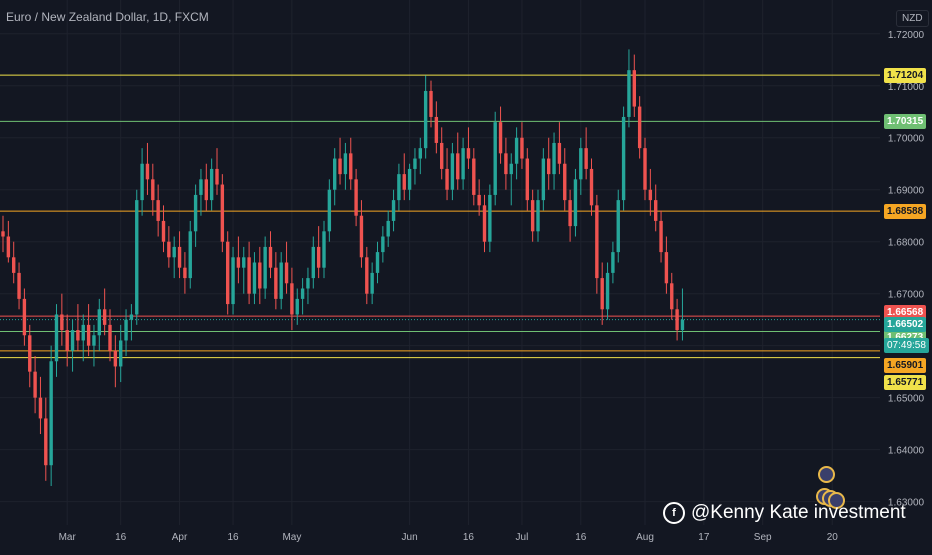 The width and height of the screenshot is (932, 555). I want to click on x-tick-label: 17, so click(704, 537).